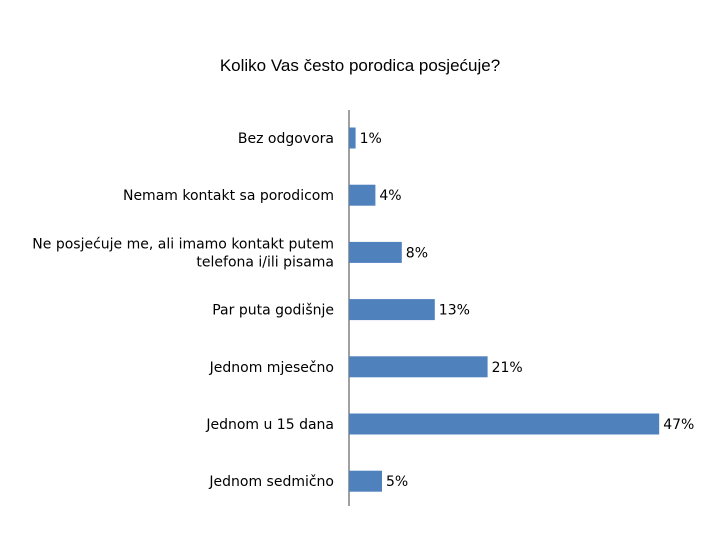 The width and height of the screenshot is (720, 540). Describe the element at coordinates (390, 196) in the screenshot. I see `data-label-2: 4%` at that location.